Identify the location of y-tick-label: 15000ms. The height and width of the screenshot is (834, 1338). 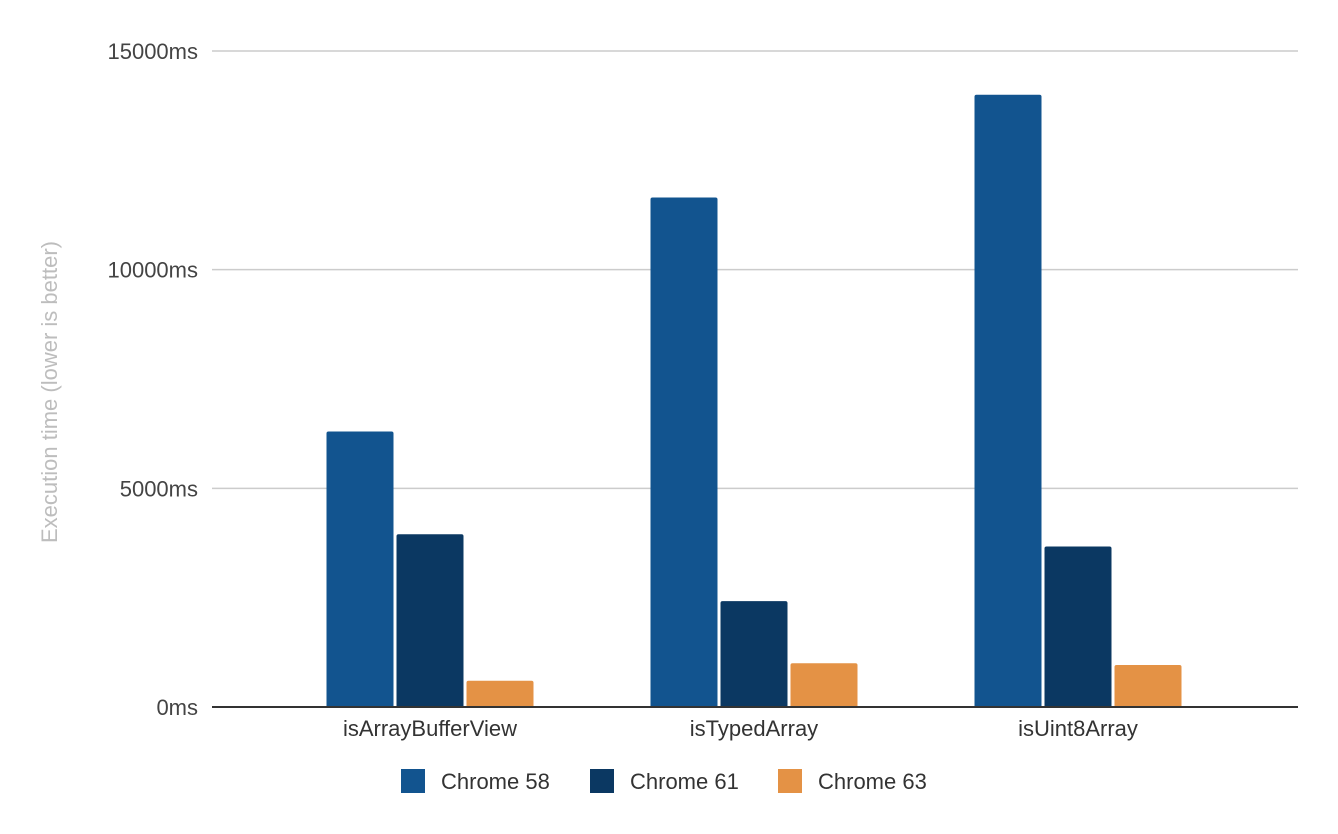
(152, 51).